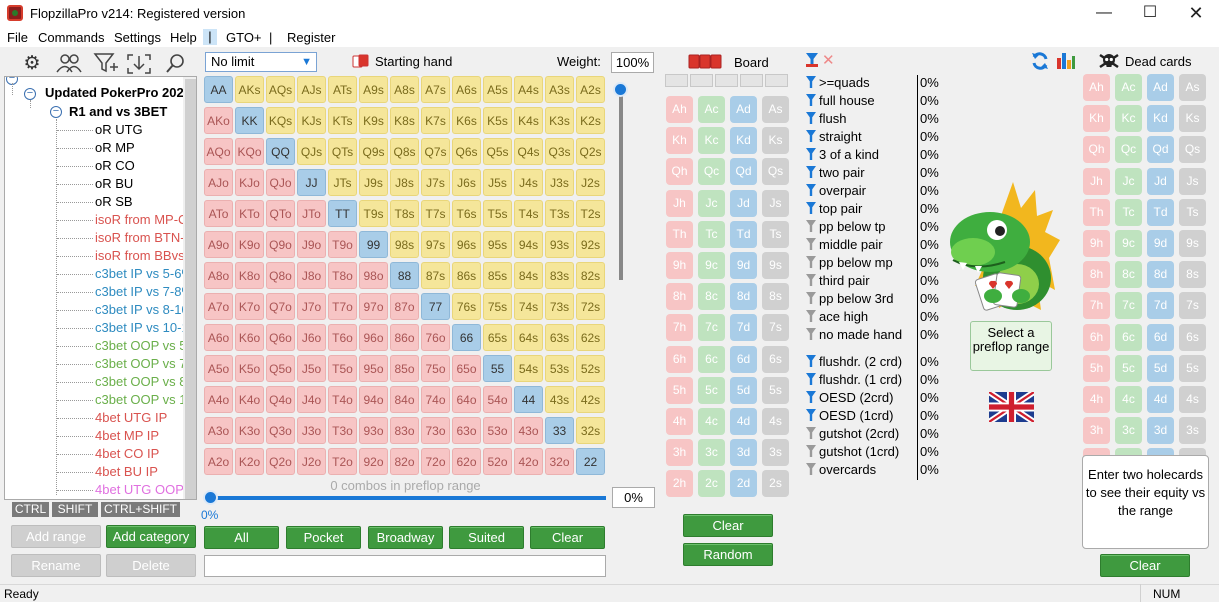 Image resolution: width=1219 pixels, height=602 pixels. What do you see at coordinates (311, 461) in the screenshot?
I see `hand-cell: J2o` at bounding box center [311, 461].